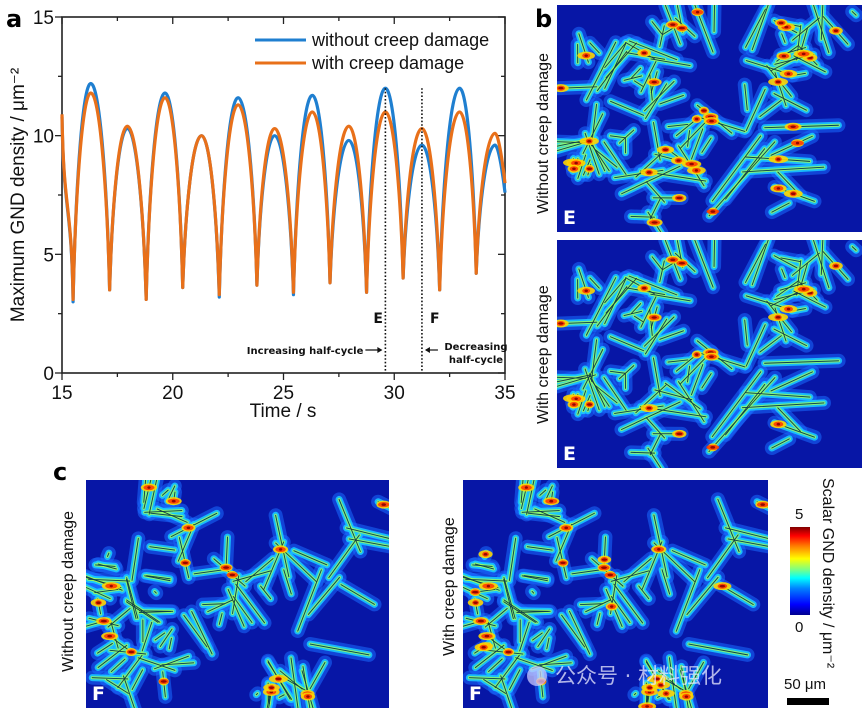  What do you see at coordinates (43, 18) in the screenshot?
I see `y-tick-label: 15` at bounding box center [43, 18].